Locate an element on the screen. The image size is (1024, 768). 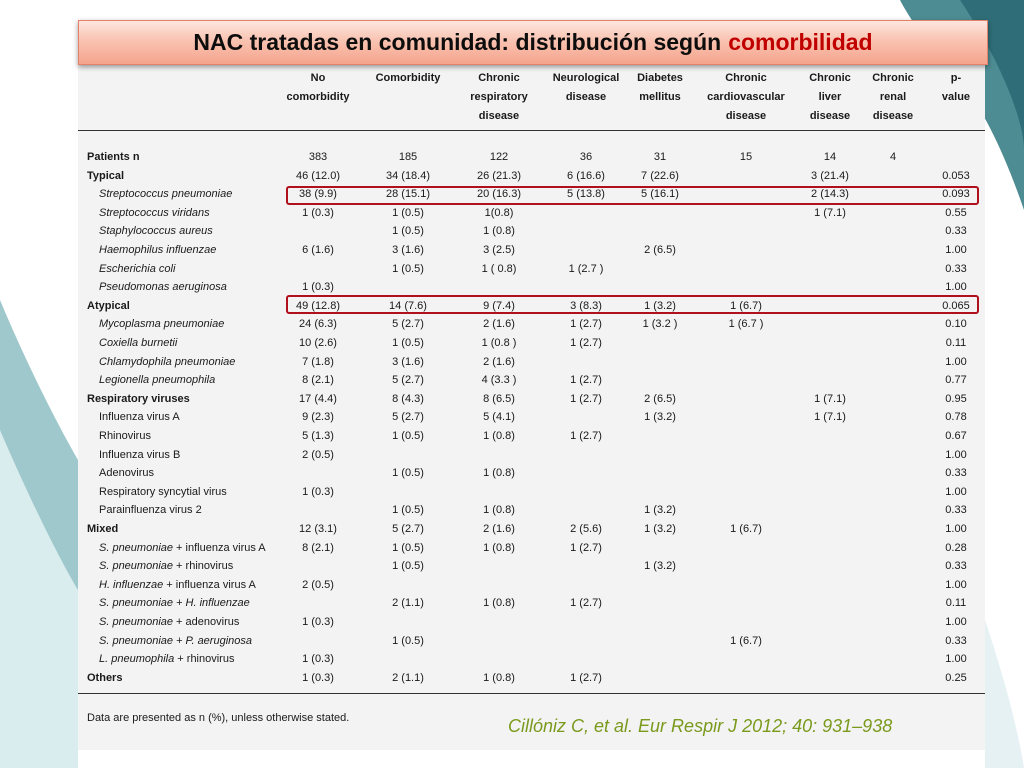
column-header: No comorbidity is located at coordinates (318, 87).